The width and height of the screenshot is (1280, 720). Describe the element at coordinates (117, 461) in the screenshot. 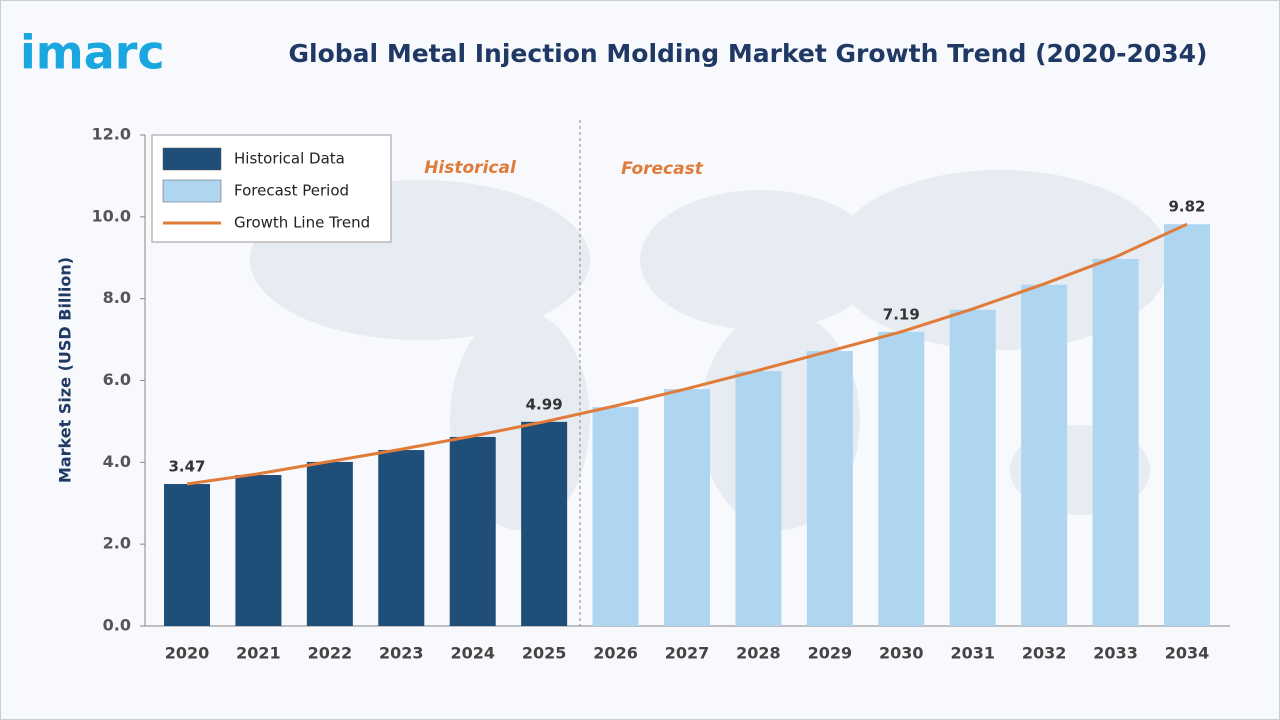

I see `y-tick-label: 4.0` at that location.